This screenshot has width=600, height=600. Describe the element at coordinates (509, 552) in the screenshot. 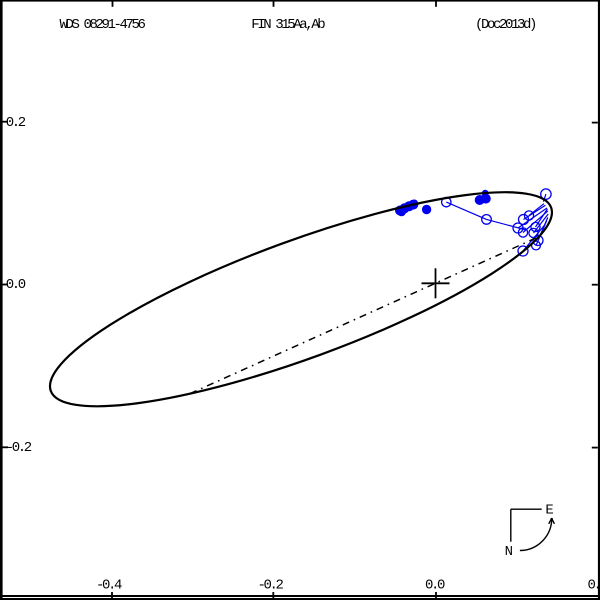

I see `svg-text: N` at that location.